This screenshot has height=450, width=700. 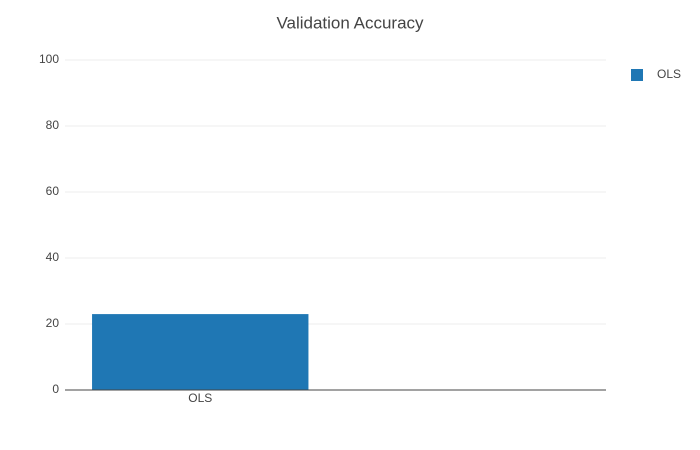 What do you see at coordinates (200, 398) in the screenshot?
I see `x-tick-label: OLS` at bounding box center [200, 398].